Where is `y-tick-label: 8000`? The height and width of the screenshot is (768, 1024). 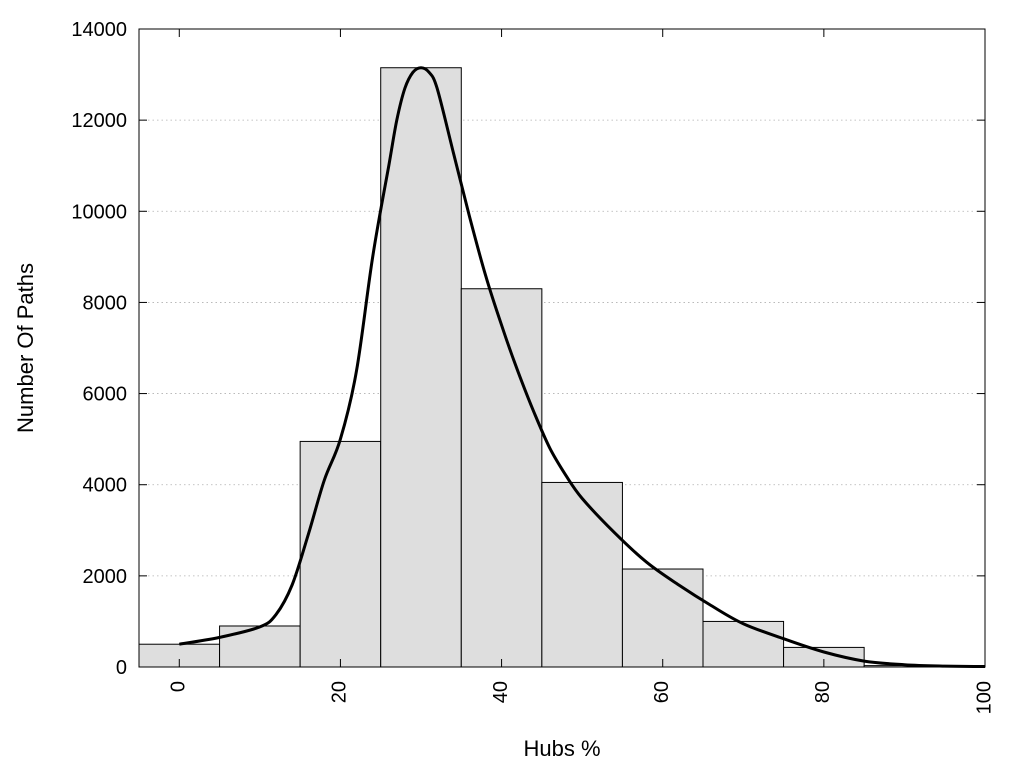
y-tick-label: 8000 is located at coordinates (105, 303).